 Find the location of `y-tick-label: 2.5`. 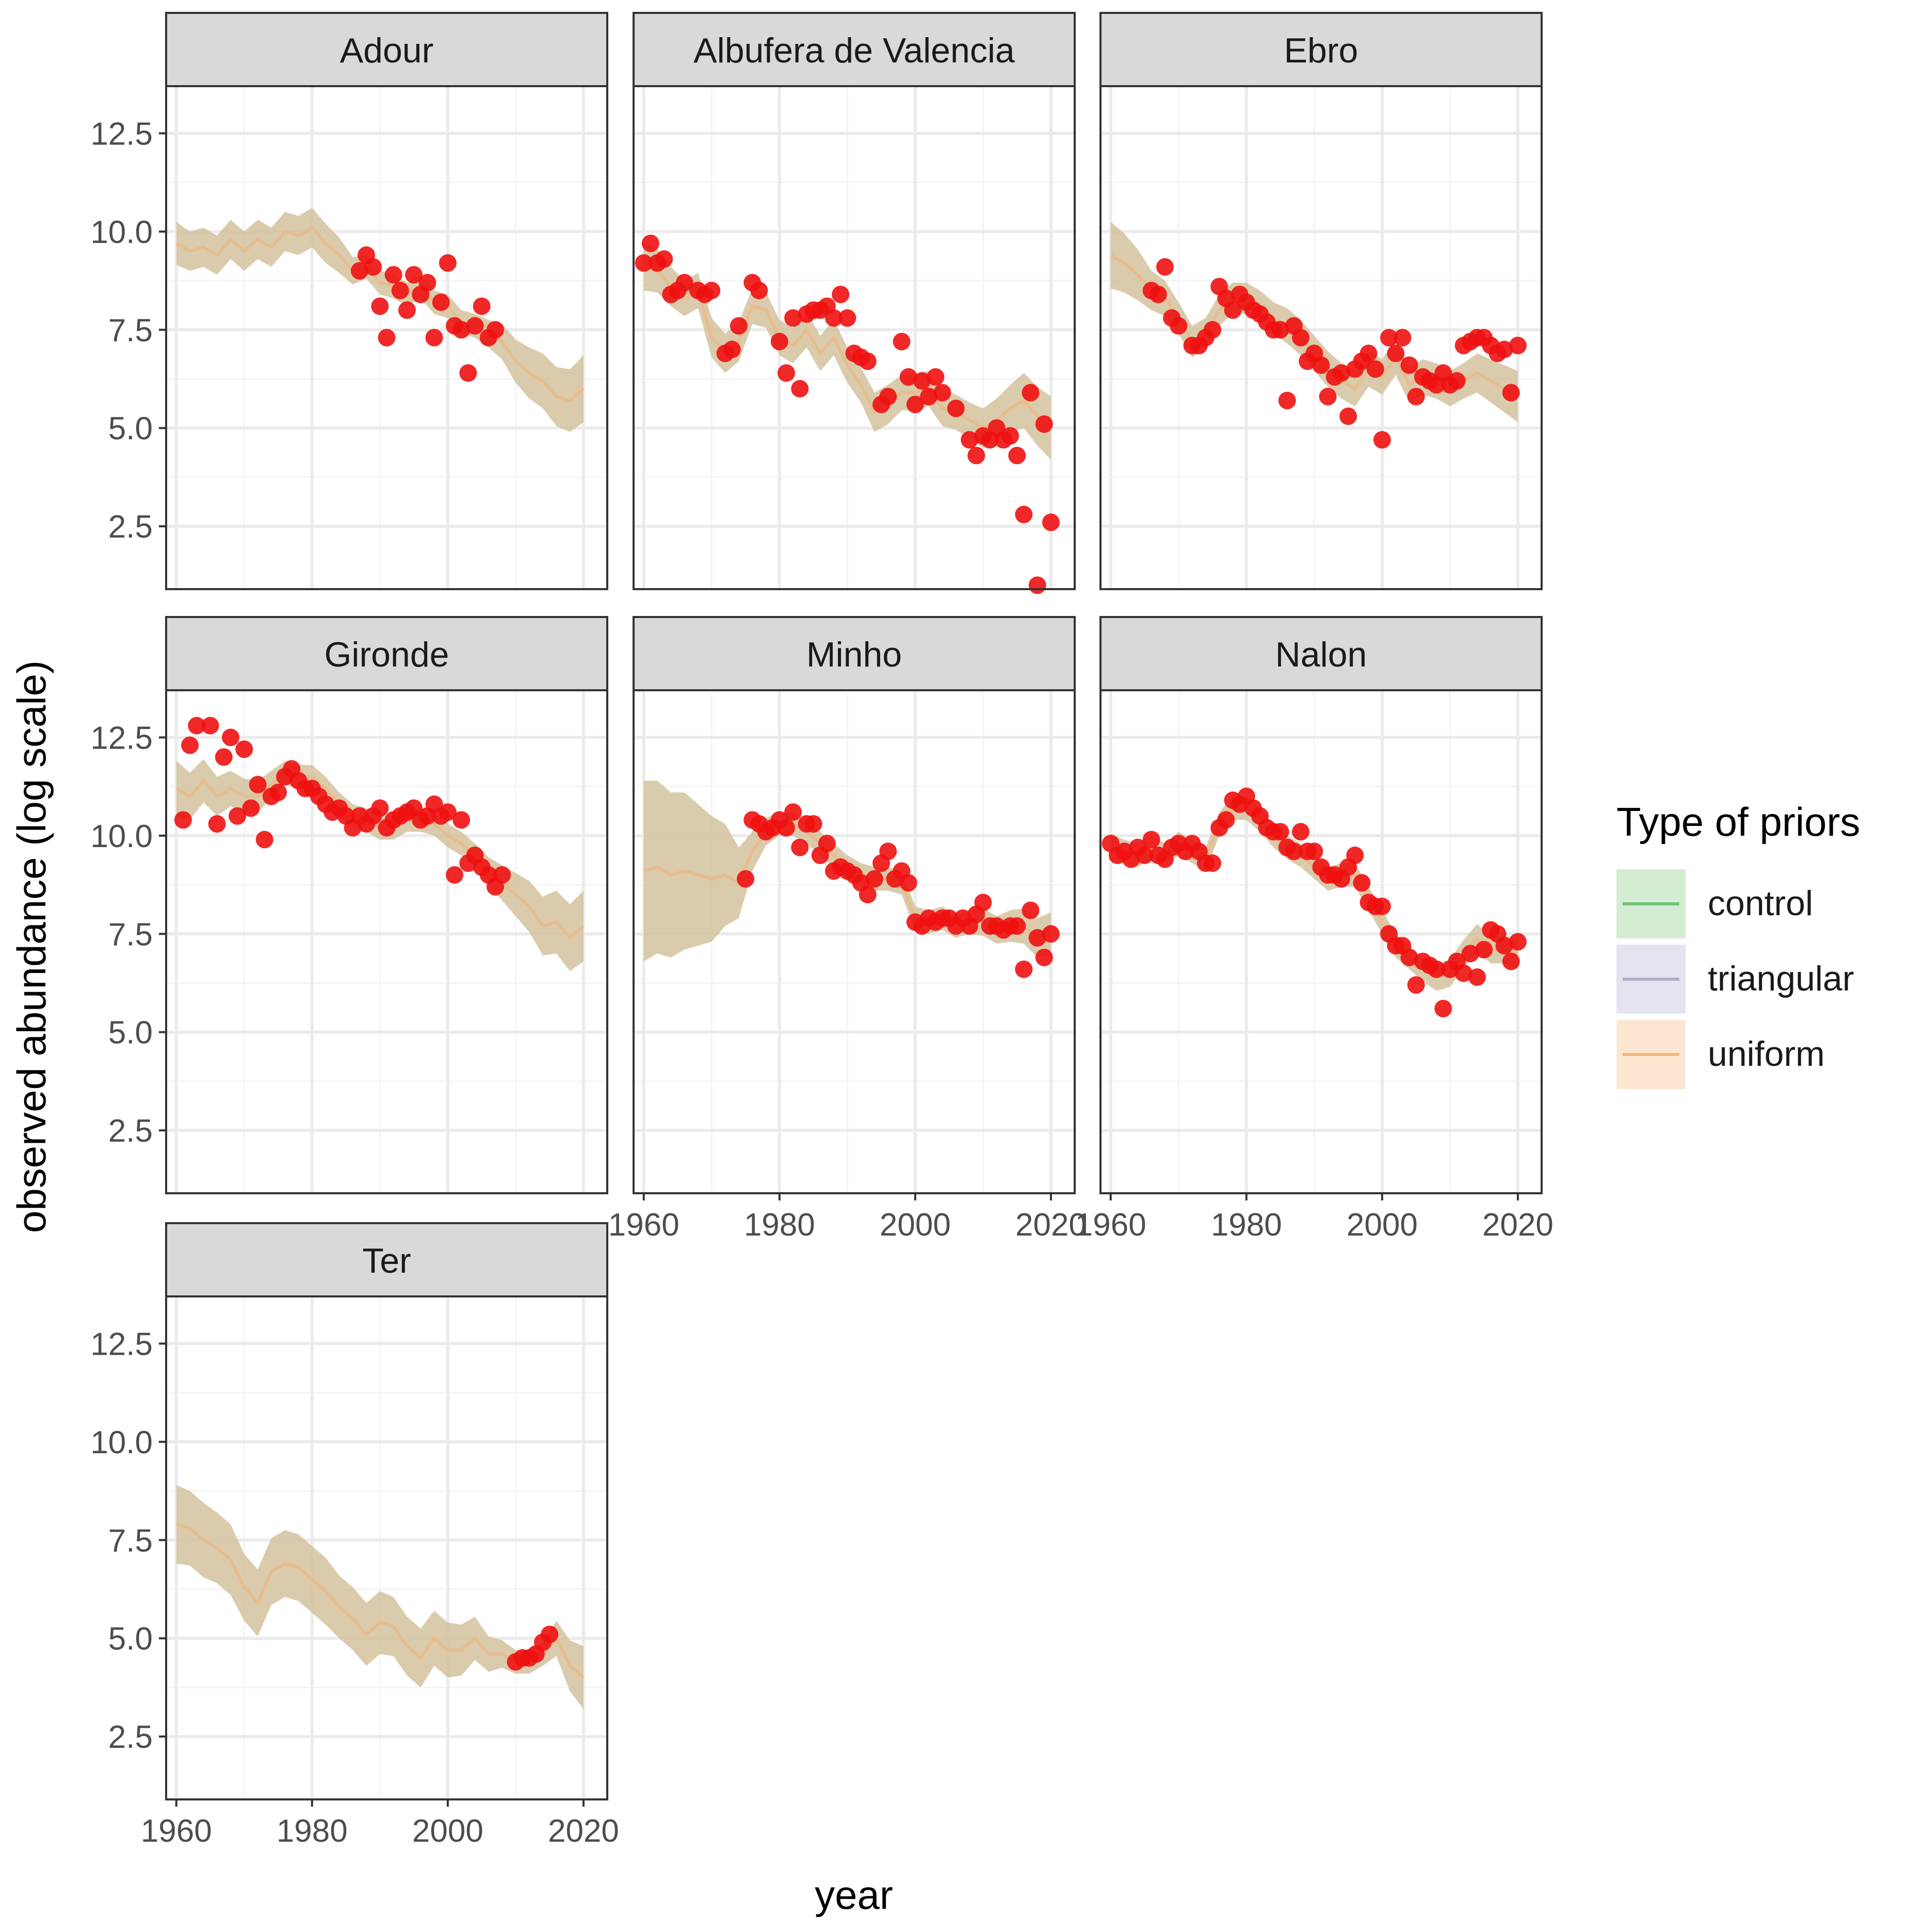

y-tick-label: 2.5 is located at coordinates (130, 1131).